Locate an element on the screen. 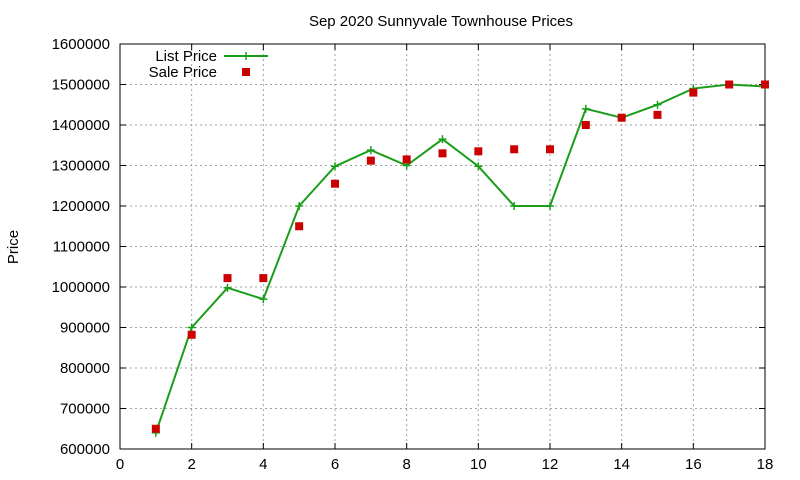  y-tick-label: 1600000 is located at coordinates (81, 44).